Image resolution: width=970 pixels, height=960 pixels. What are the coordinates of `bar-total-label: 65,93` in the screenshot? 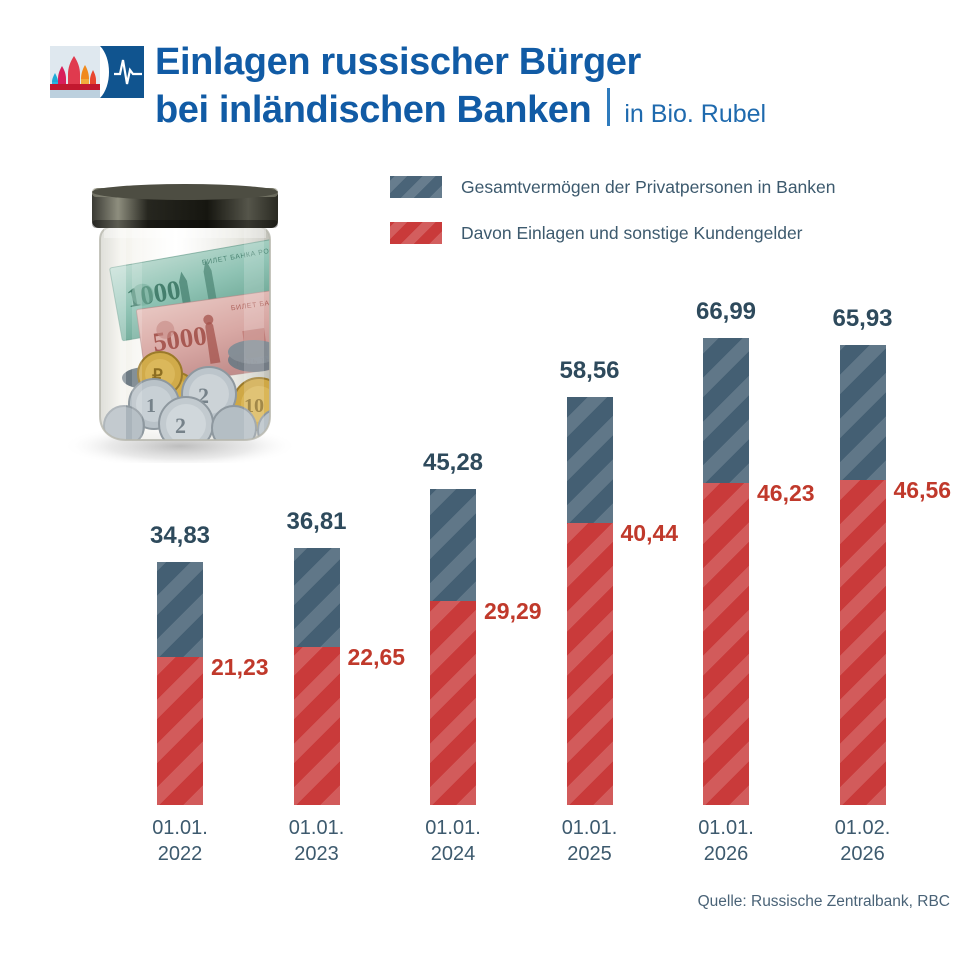 It's located at (862, 319).